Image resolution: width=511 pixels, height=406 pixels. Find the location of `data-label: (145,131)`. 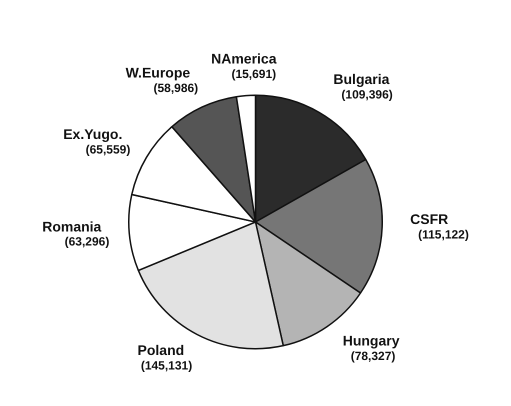

data-label: (145,131) is located at coordinates (166, 365).